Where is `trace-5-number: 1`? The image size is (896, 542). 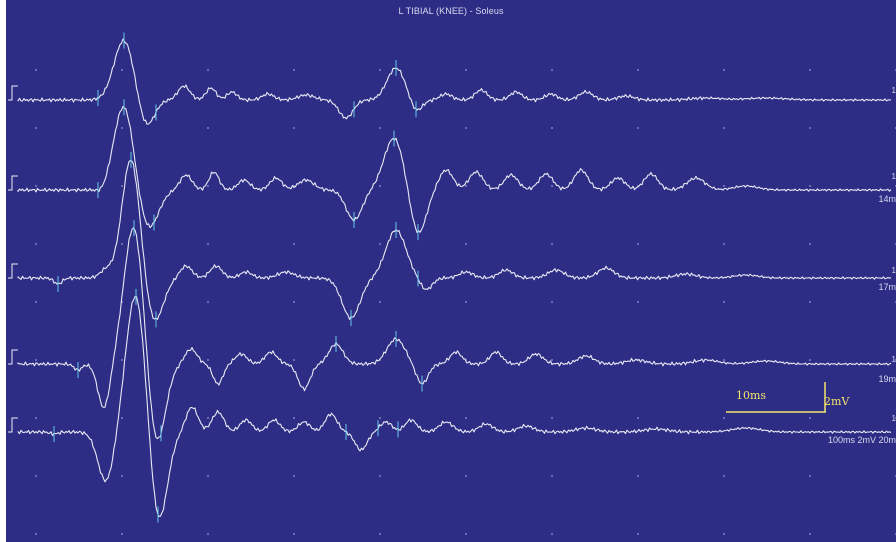 trace-5-number: 1 is located at coordinates (893, 418).